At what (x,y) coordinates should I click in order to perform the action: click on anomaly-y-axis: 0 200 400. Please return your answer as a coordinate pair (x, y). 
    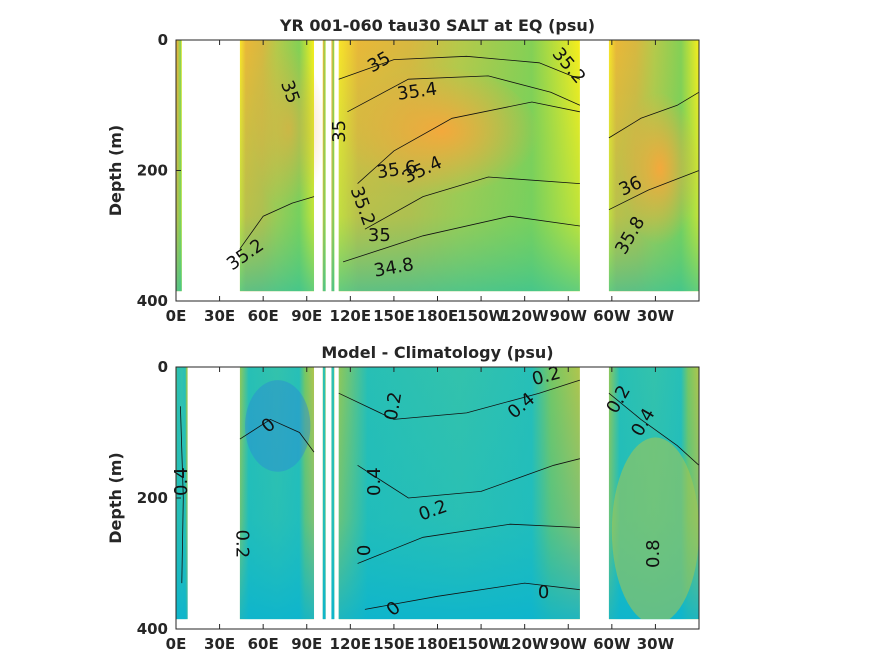
    Looking at the image, I should click on (159, 498).